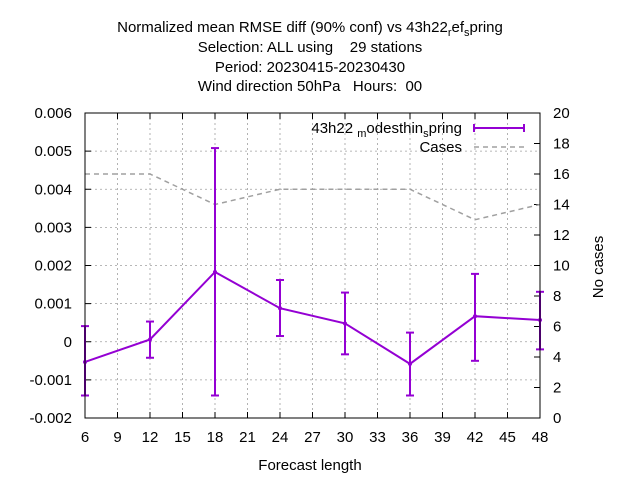  Describe the element at coordinates (499, 128) in the screenshot. I see `legend-swatch-rmse` at that location.